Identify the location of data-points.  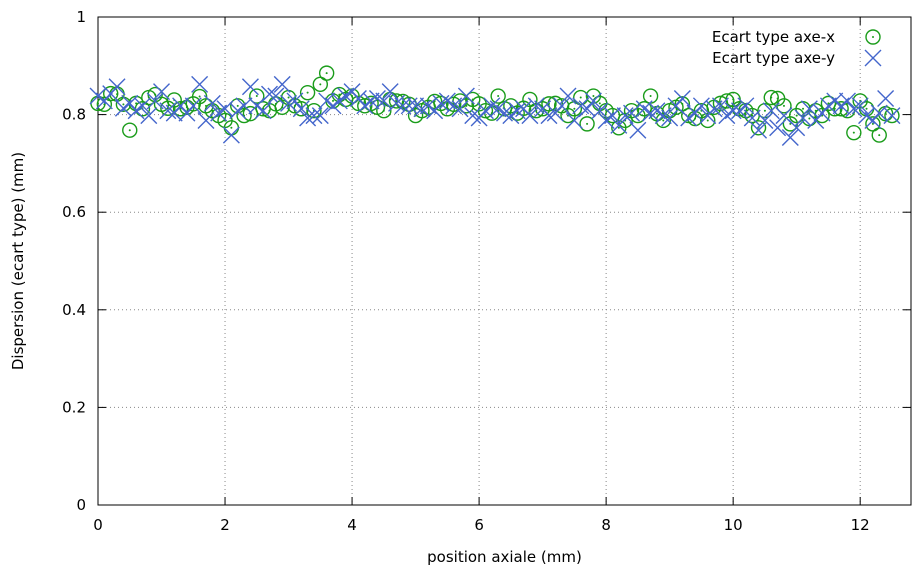
(495, 106).